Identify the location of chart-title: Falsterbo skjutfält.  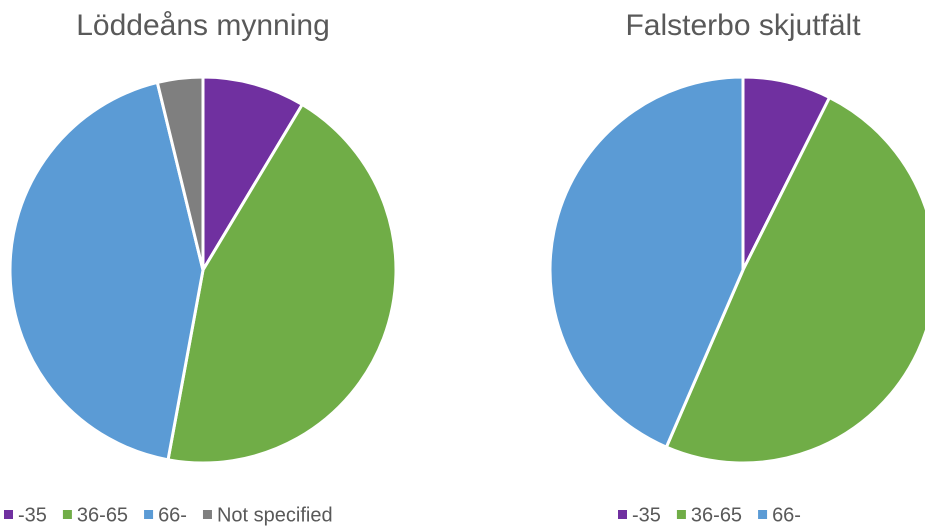
(743, 25).